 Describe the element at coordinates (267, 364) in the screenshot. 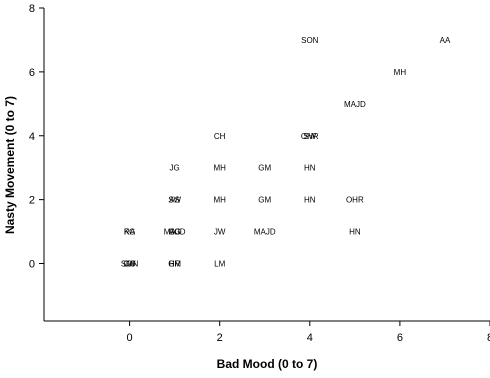

I see `x-axis-title: Bad Mood (0 to 7)` at that location.